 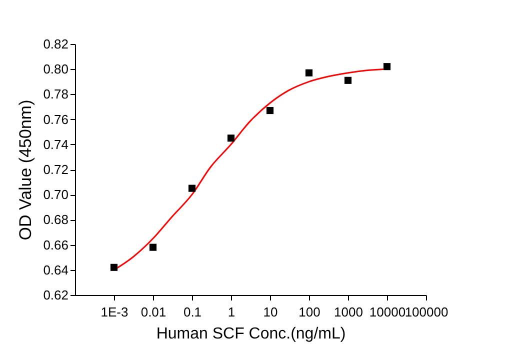 What do you see at coordinates (26, 170) in the screenshot?
I see `y-axis-title: OD Value (450nm)` at bounding box center [26, 170].